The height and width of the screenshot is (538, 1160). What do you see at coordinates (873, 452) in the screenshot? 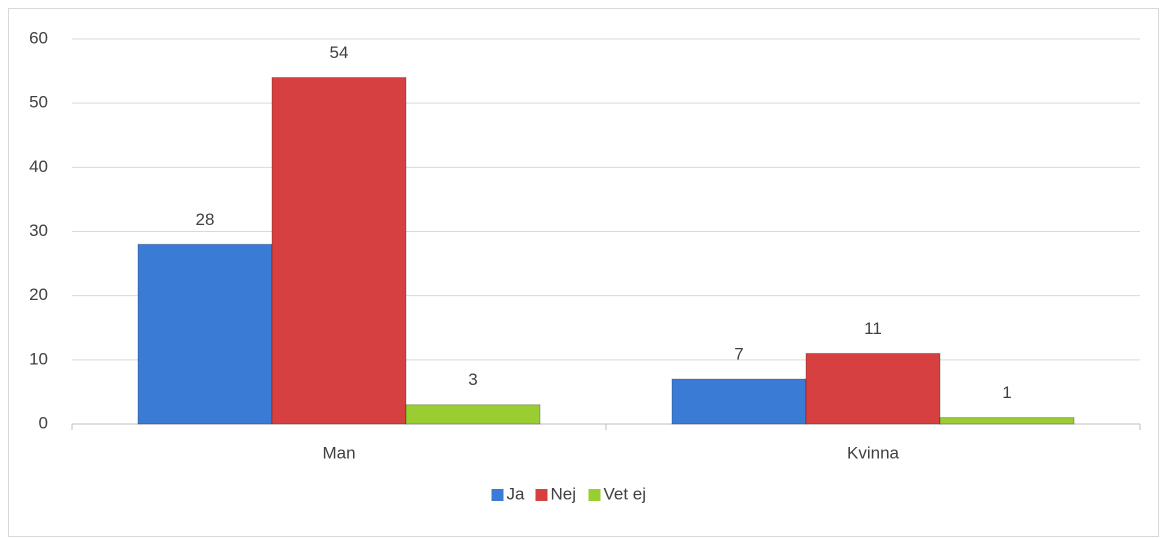
I see `x-tick-label: Kvinna` at bounding box center [873, 452].